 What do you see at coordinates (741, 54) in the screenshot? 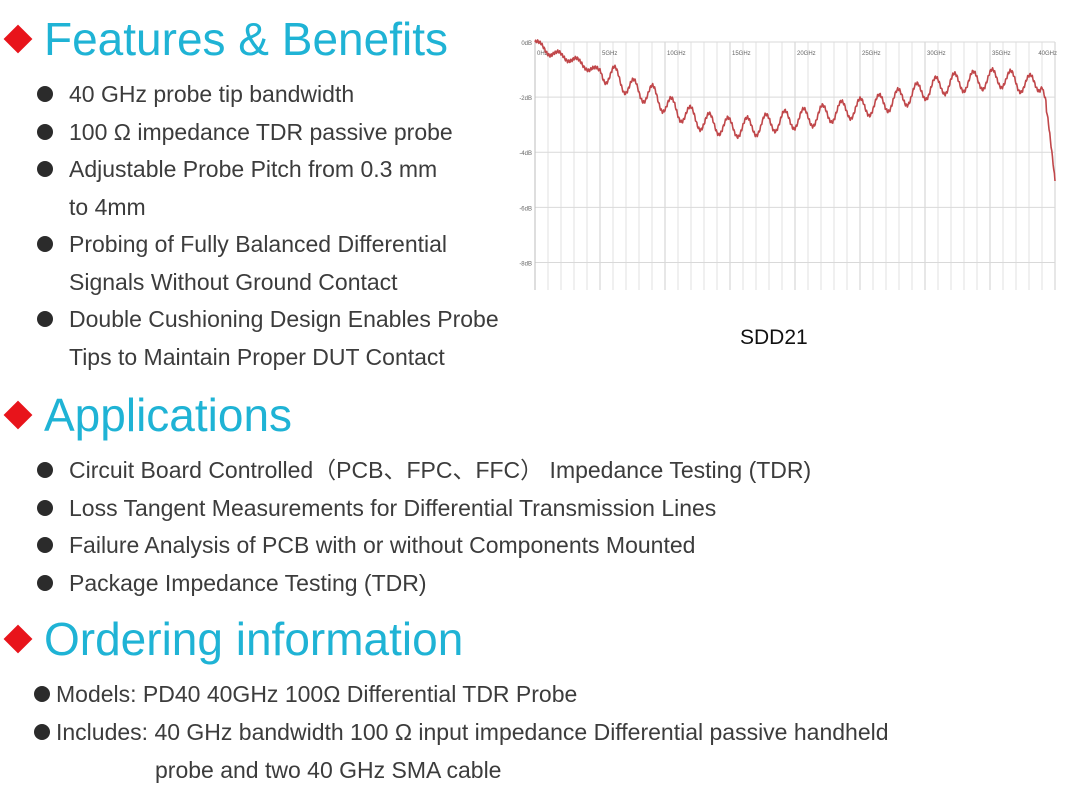
I see `x-tick-label: 15GHz` at bounding box center [741, 54].